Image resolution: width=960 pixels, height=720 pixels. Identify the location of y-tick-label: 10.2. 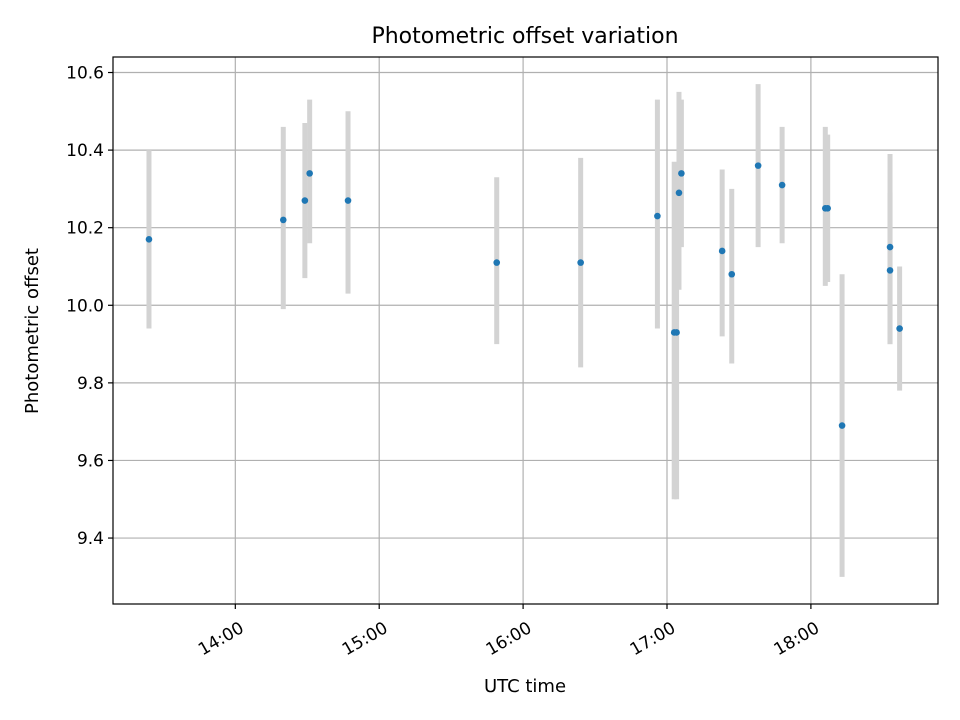
(85, 229).